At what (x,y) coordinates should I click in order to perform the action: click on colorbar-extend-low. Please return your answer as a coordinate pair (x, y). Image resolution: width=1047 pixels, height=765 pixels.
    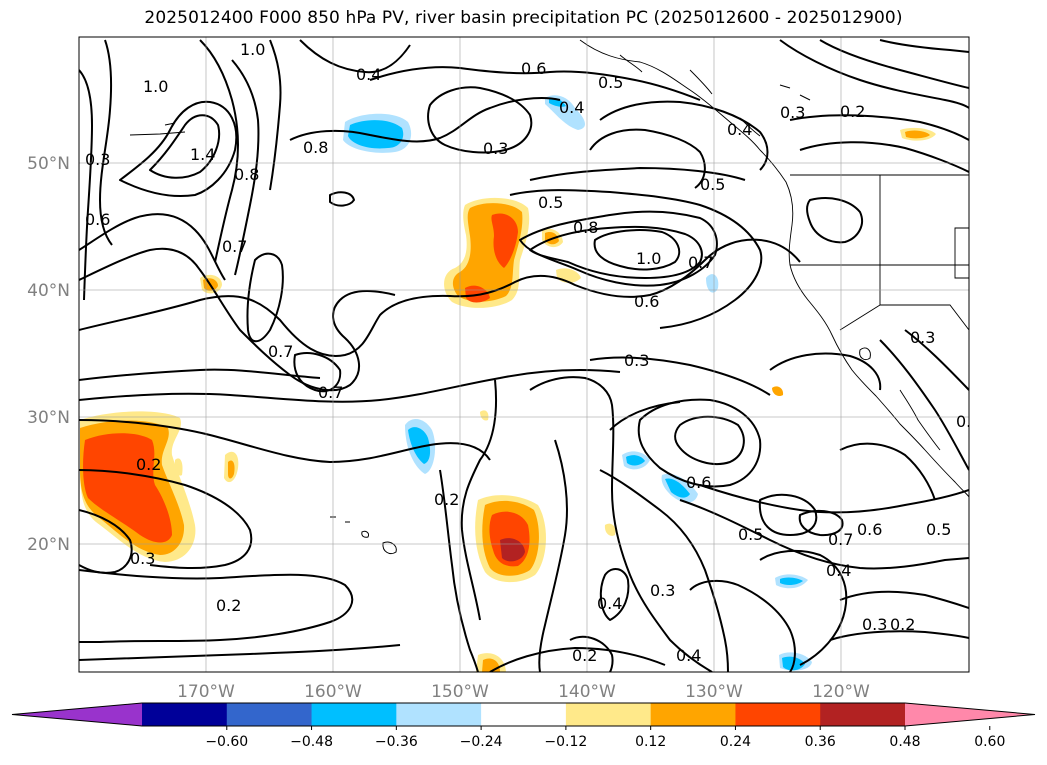
    Looking at the image, I should click on (77, 714).